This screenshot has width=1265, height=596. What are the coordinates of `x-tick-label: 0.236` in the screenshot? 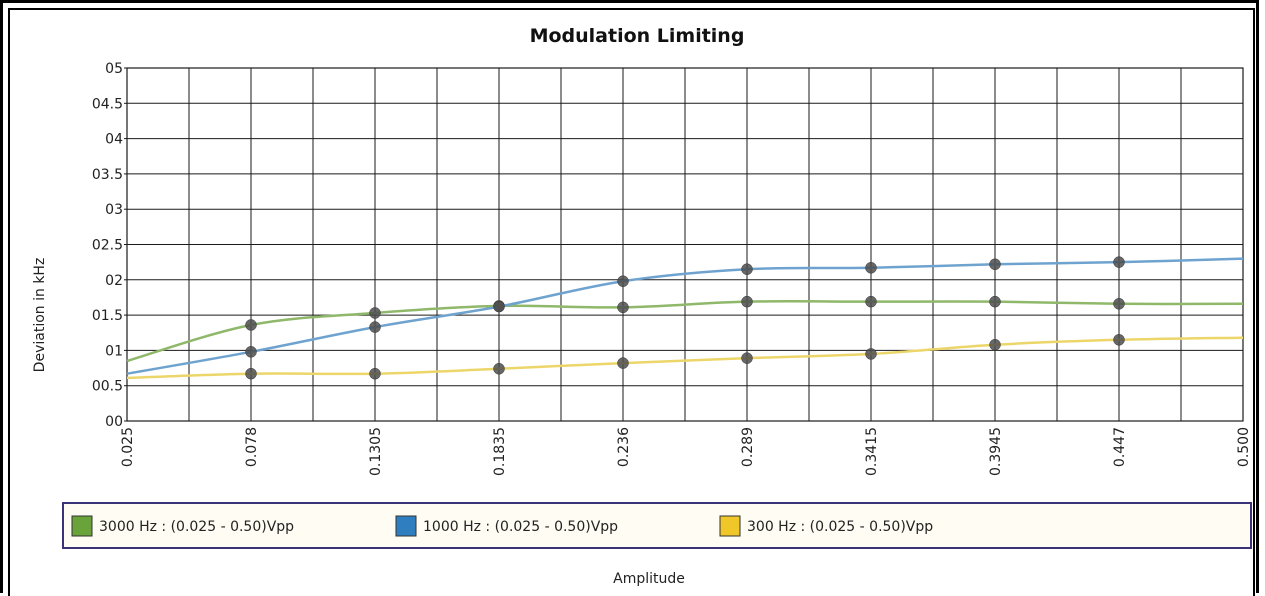 It's located at (624, 447).